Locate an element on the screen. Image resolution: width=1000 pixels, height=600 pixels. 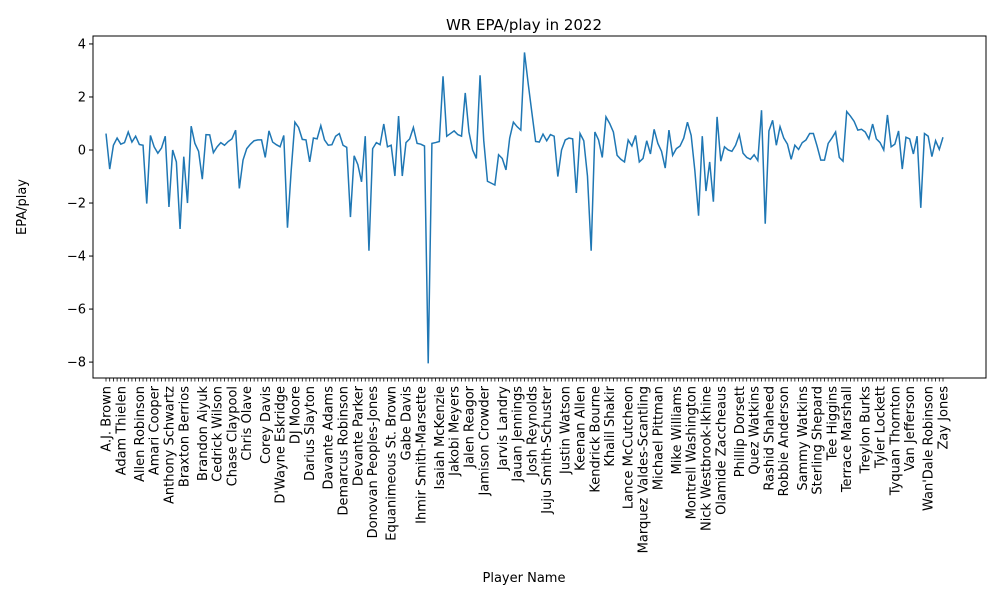
x-tick-label: Wan'Dale Robinson is located at coordinates (929, 448).